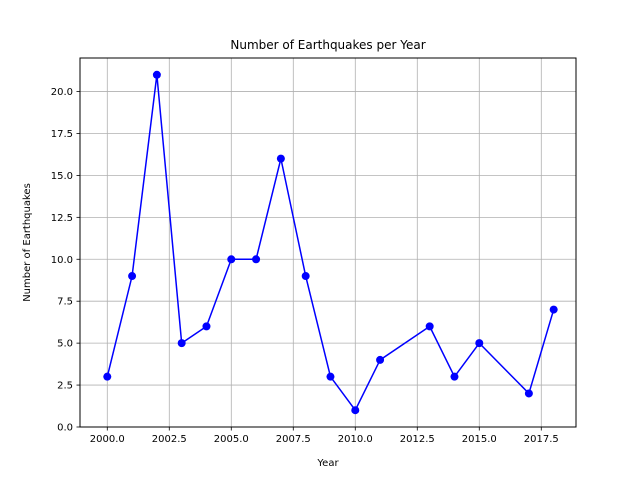 The image size is (640, 480). What do you see at coordinates (62, 176) in the screenshot?
I see `y-tick-label: 15.0` at bounding box center [62, 176].